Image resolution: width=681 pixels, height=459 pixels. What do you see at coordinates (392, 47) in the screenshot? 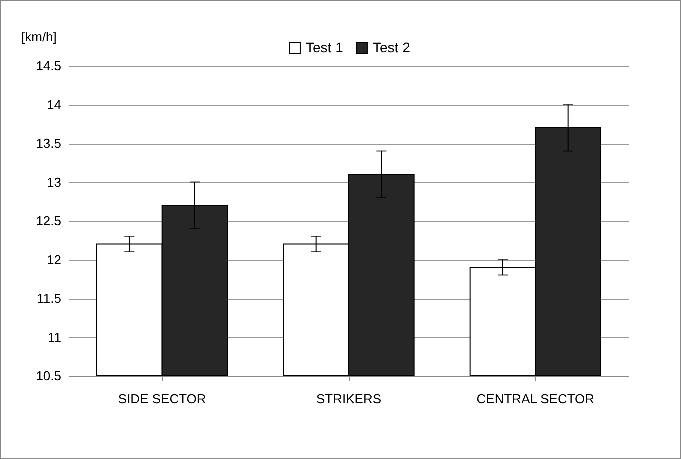
I see `legend-label: Test 2` at bounding box center [392, 47].